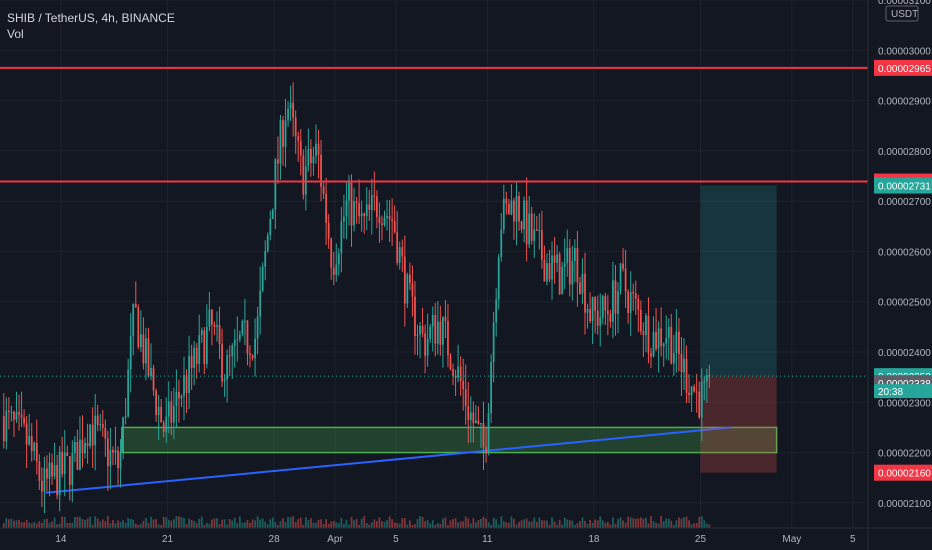  Describe the element at coordinates (15, 34) in the screenshot. I see `volume-indicator-label: Vol` at that location.